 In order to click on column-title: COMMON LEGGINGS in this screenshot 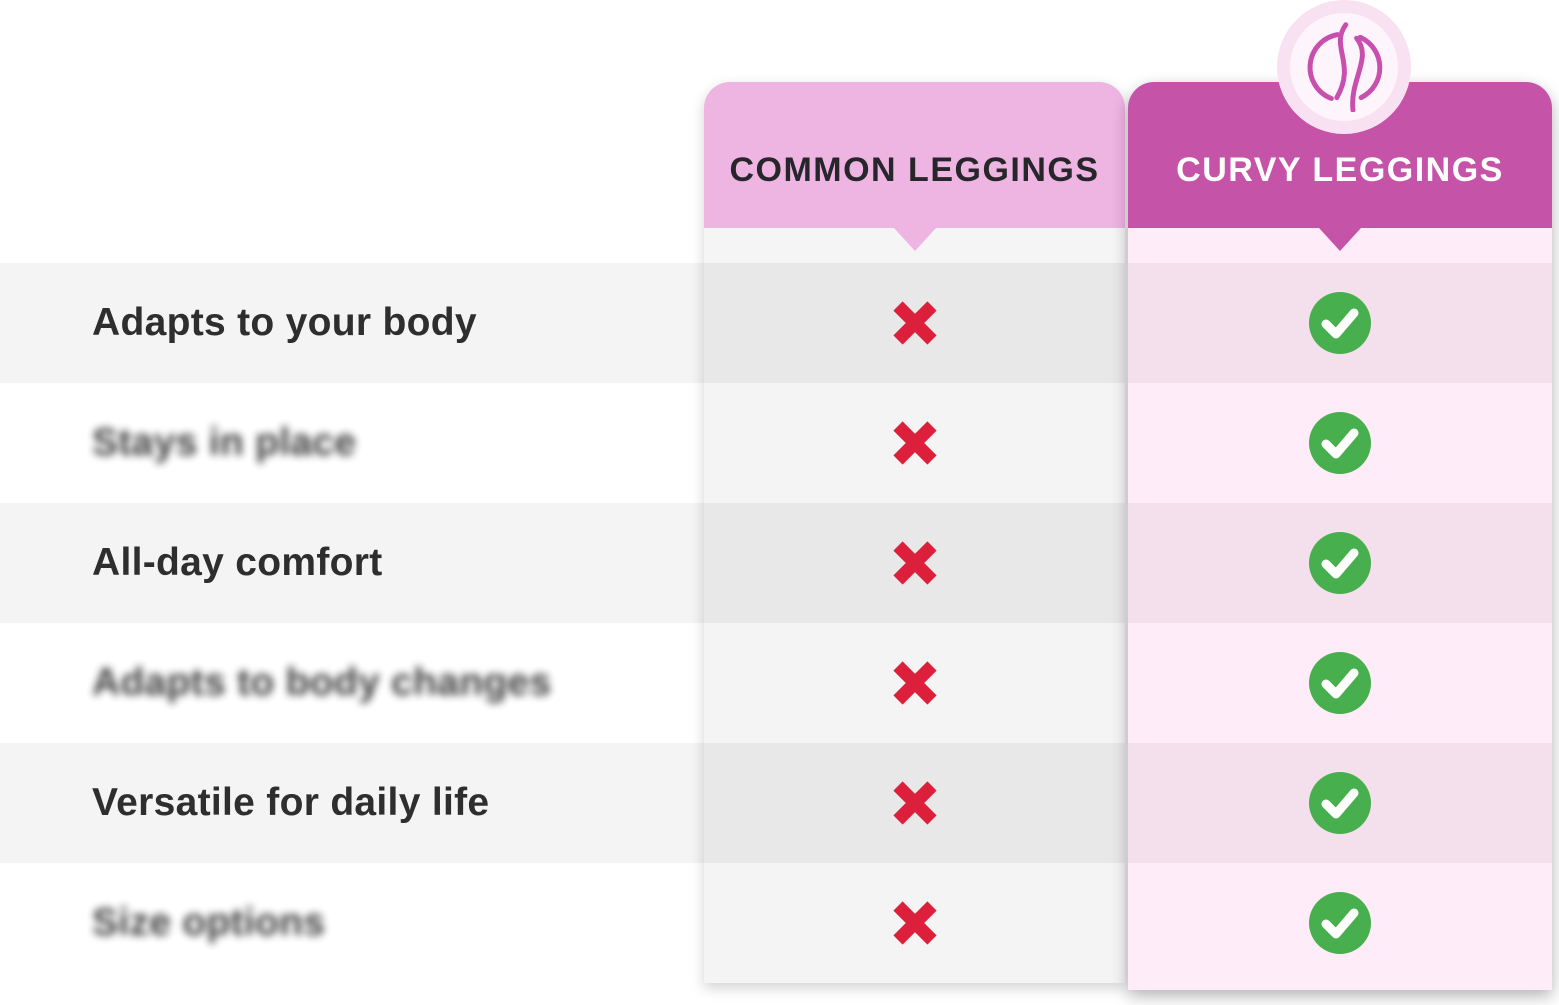, I will do `click(914, 169)`.